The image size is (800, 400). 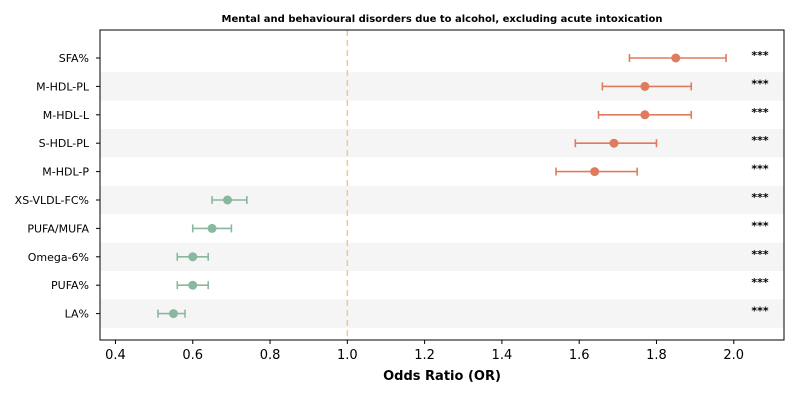 I want to click on row-label: SFA%, so click(x=74, y=58).